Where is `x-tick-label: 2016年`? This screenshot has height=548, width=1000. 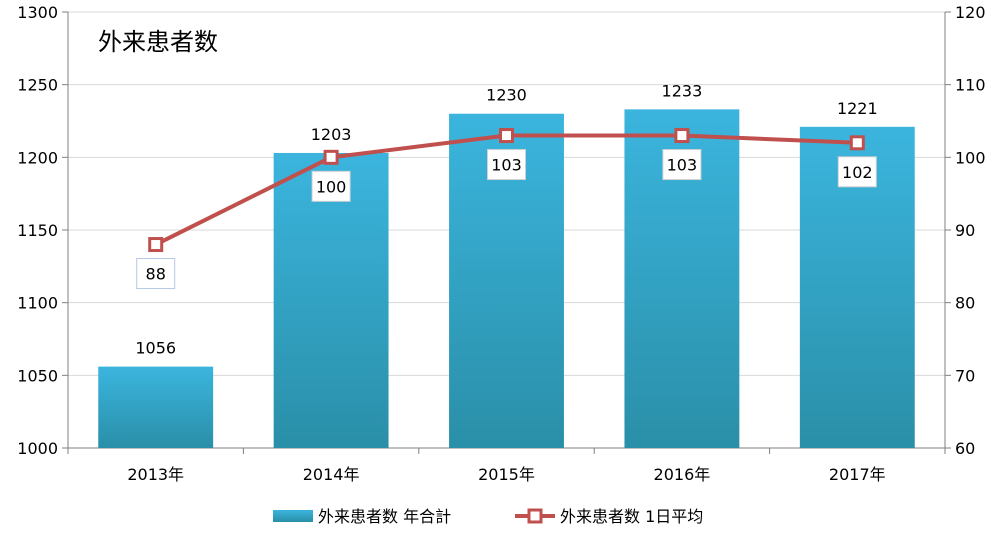
x-tick-label: 2016年 is located at coordinates (682, 474).